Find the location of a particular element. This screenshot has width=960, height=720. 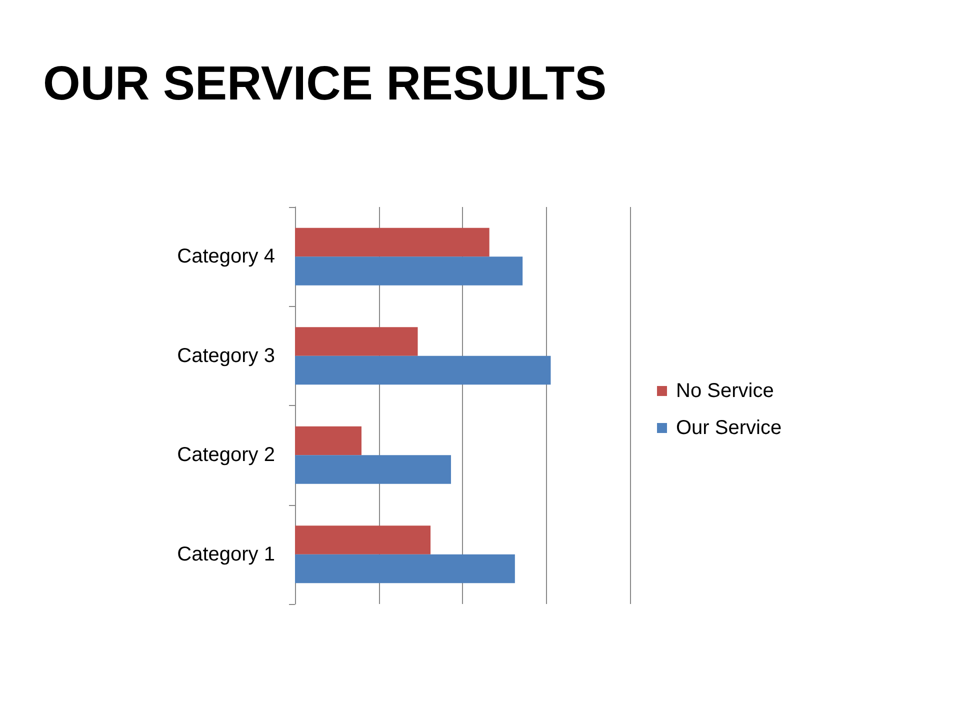

legend-label: Our Service is located at coordinates (729, 428).